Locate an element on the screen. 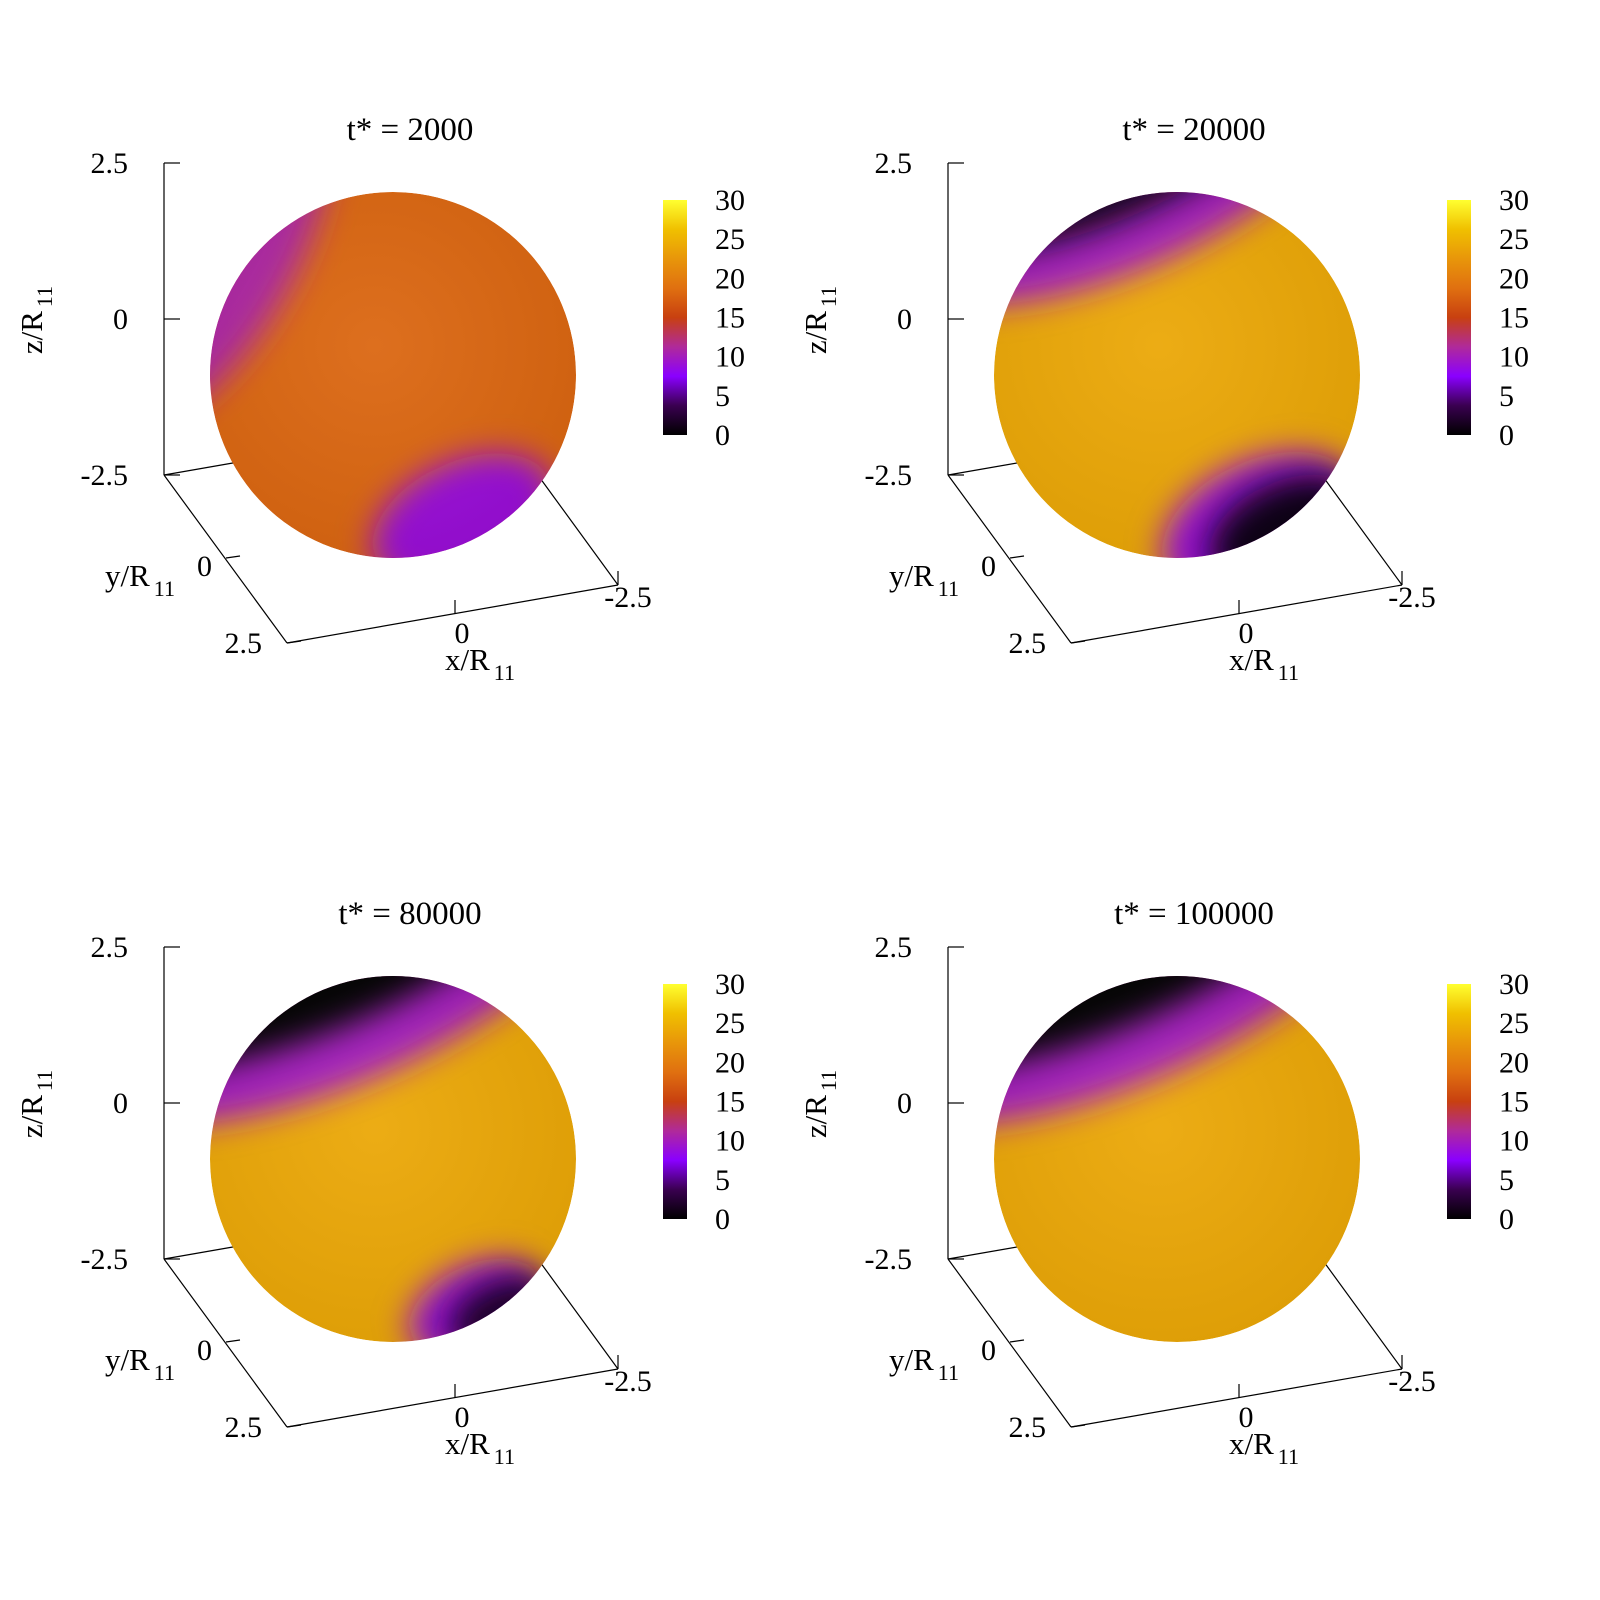 This screenshot has height=1600, width=1600. panel-title: t* = 80000 is located at coordinates (409, 914).